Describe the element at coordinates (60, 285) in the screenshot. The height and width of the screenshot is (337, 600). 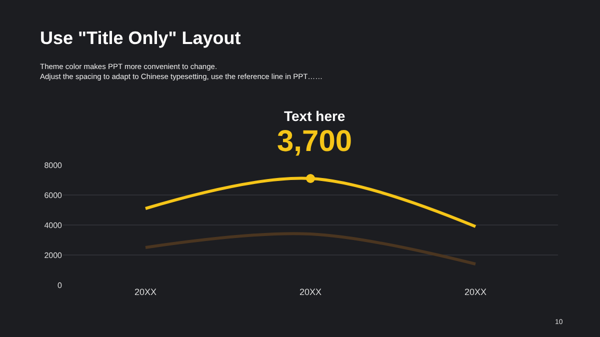
I see `y-tick-label: 0` at that location.